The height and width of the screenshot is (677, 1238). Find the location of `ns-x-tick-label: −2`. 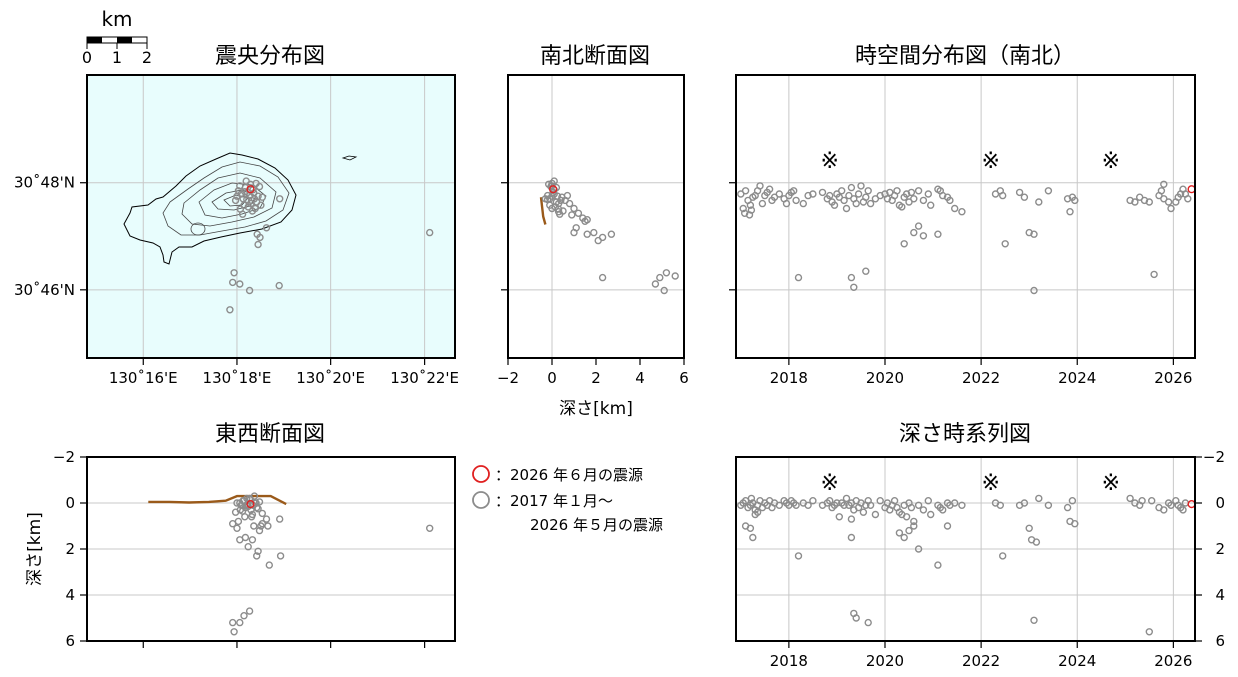

ns-x-tick-label: −2 is located at coordinates (508, 378).